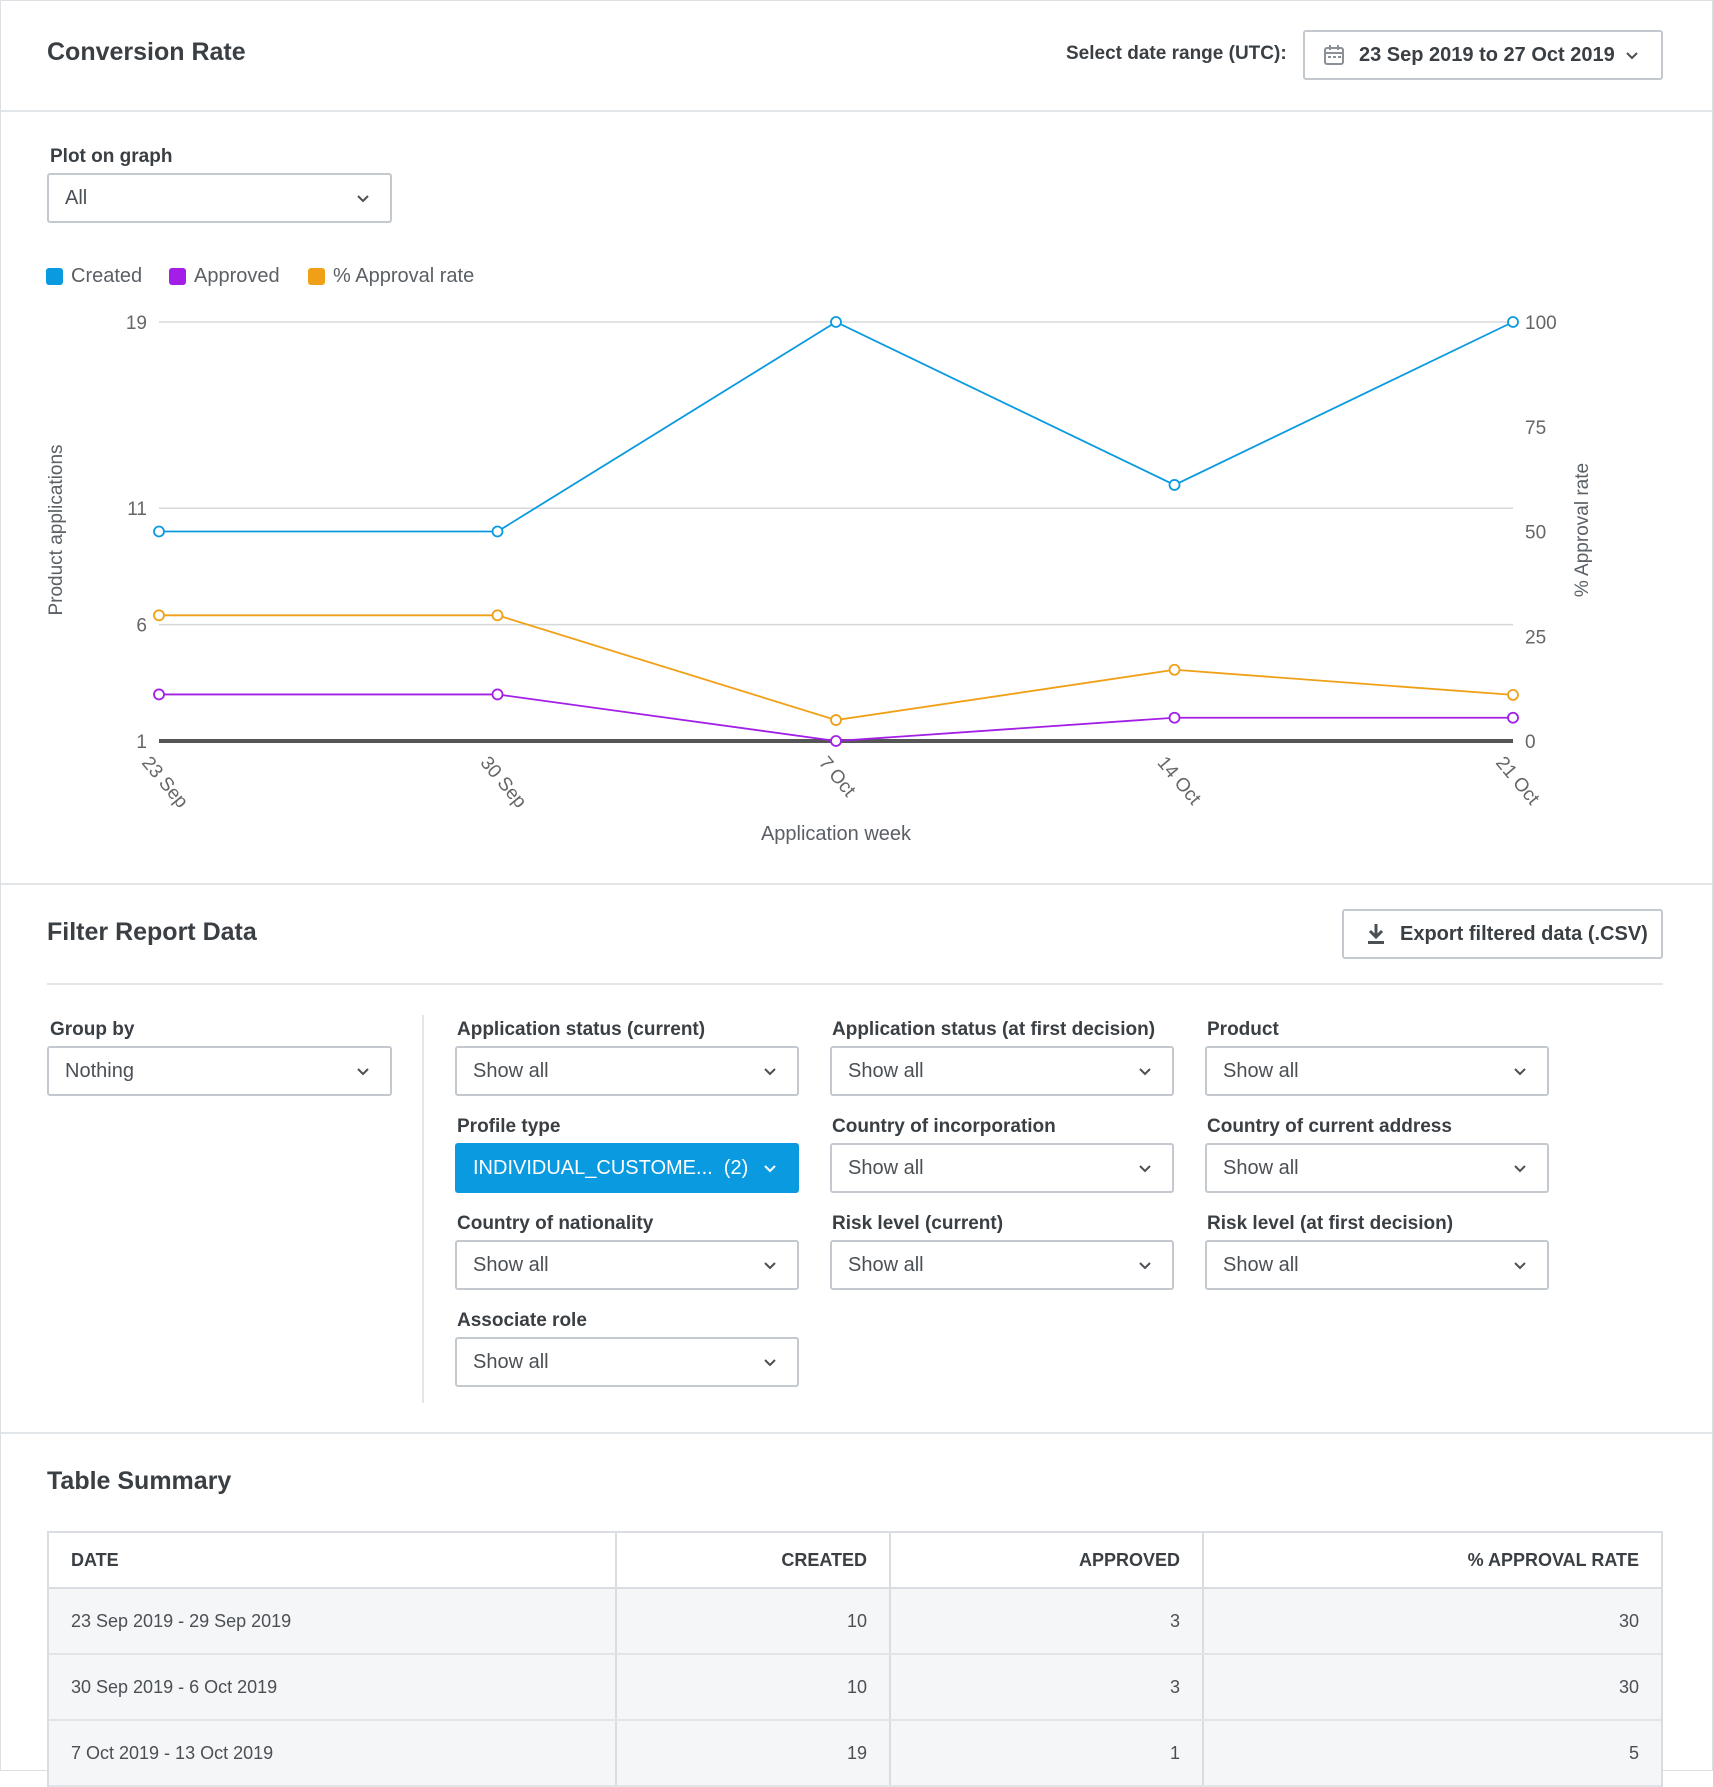  What do you see at coordinates (237, 276) in the screenshot?
I see `legend-label: Approved` at bounding box center [237, 276].